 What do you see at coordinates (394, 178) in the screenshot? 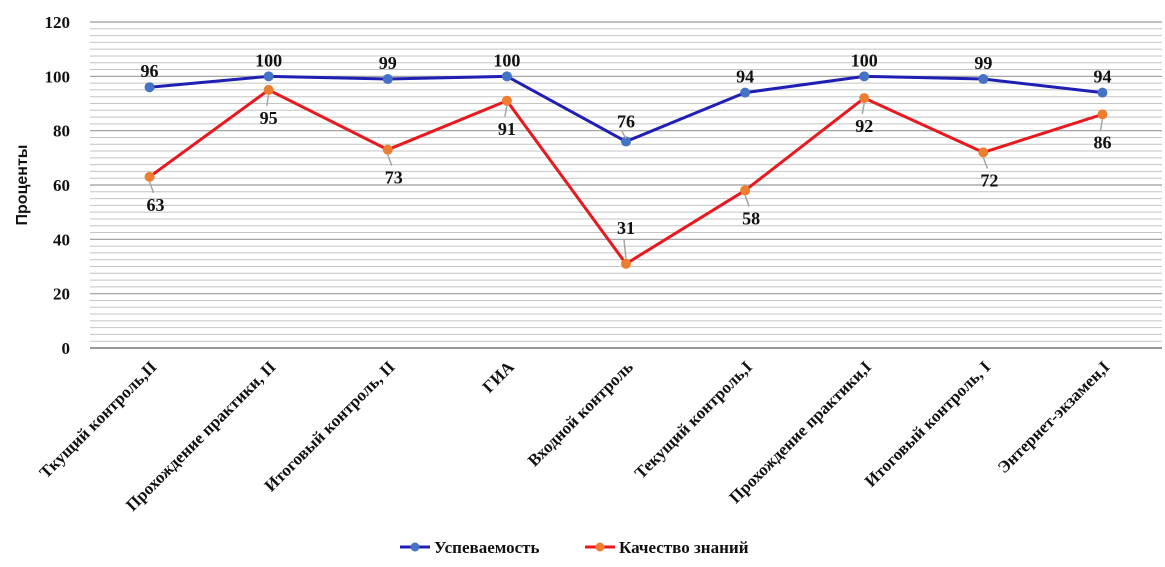
I see `data-label: 73` at bounding box center [394, 178].